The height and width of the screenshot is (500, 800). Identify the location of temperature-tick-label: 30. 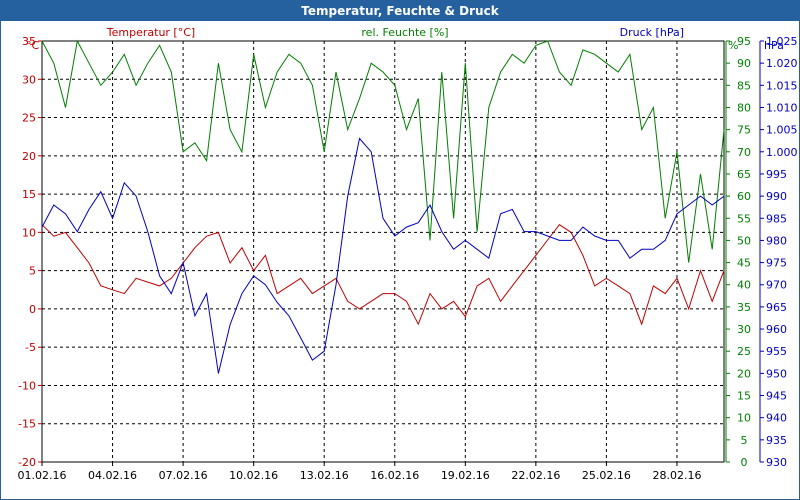
(29, 79).